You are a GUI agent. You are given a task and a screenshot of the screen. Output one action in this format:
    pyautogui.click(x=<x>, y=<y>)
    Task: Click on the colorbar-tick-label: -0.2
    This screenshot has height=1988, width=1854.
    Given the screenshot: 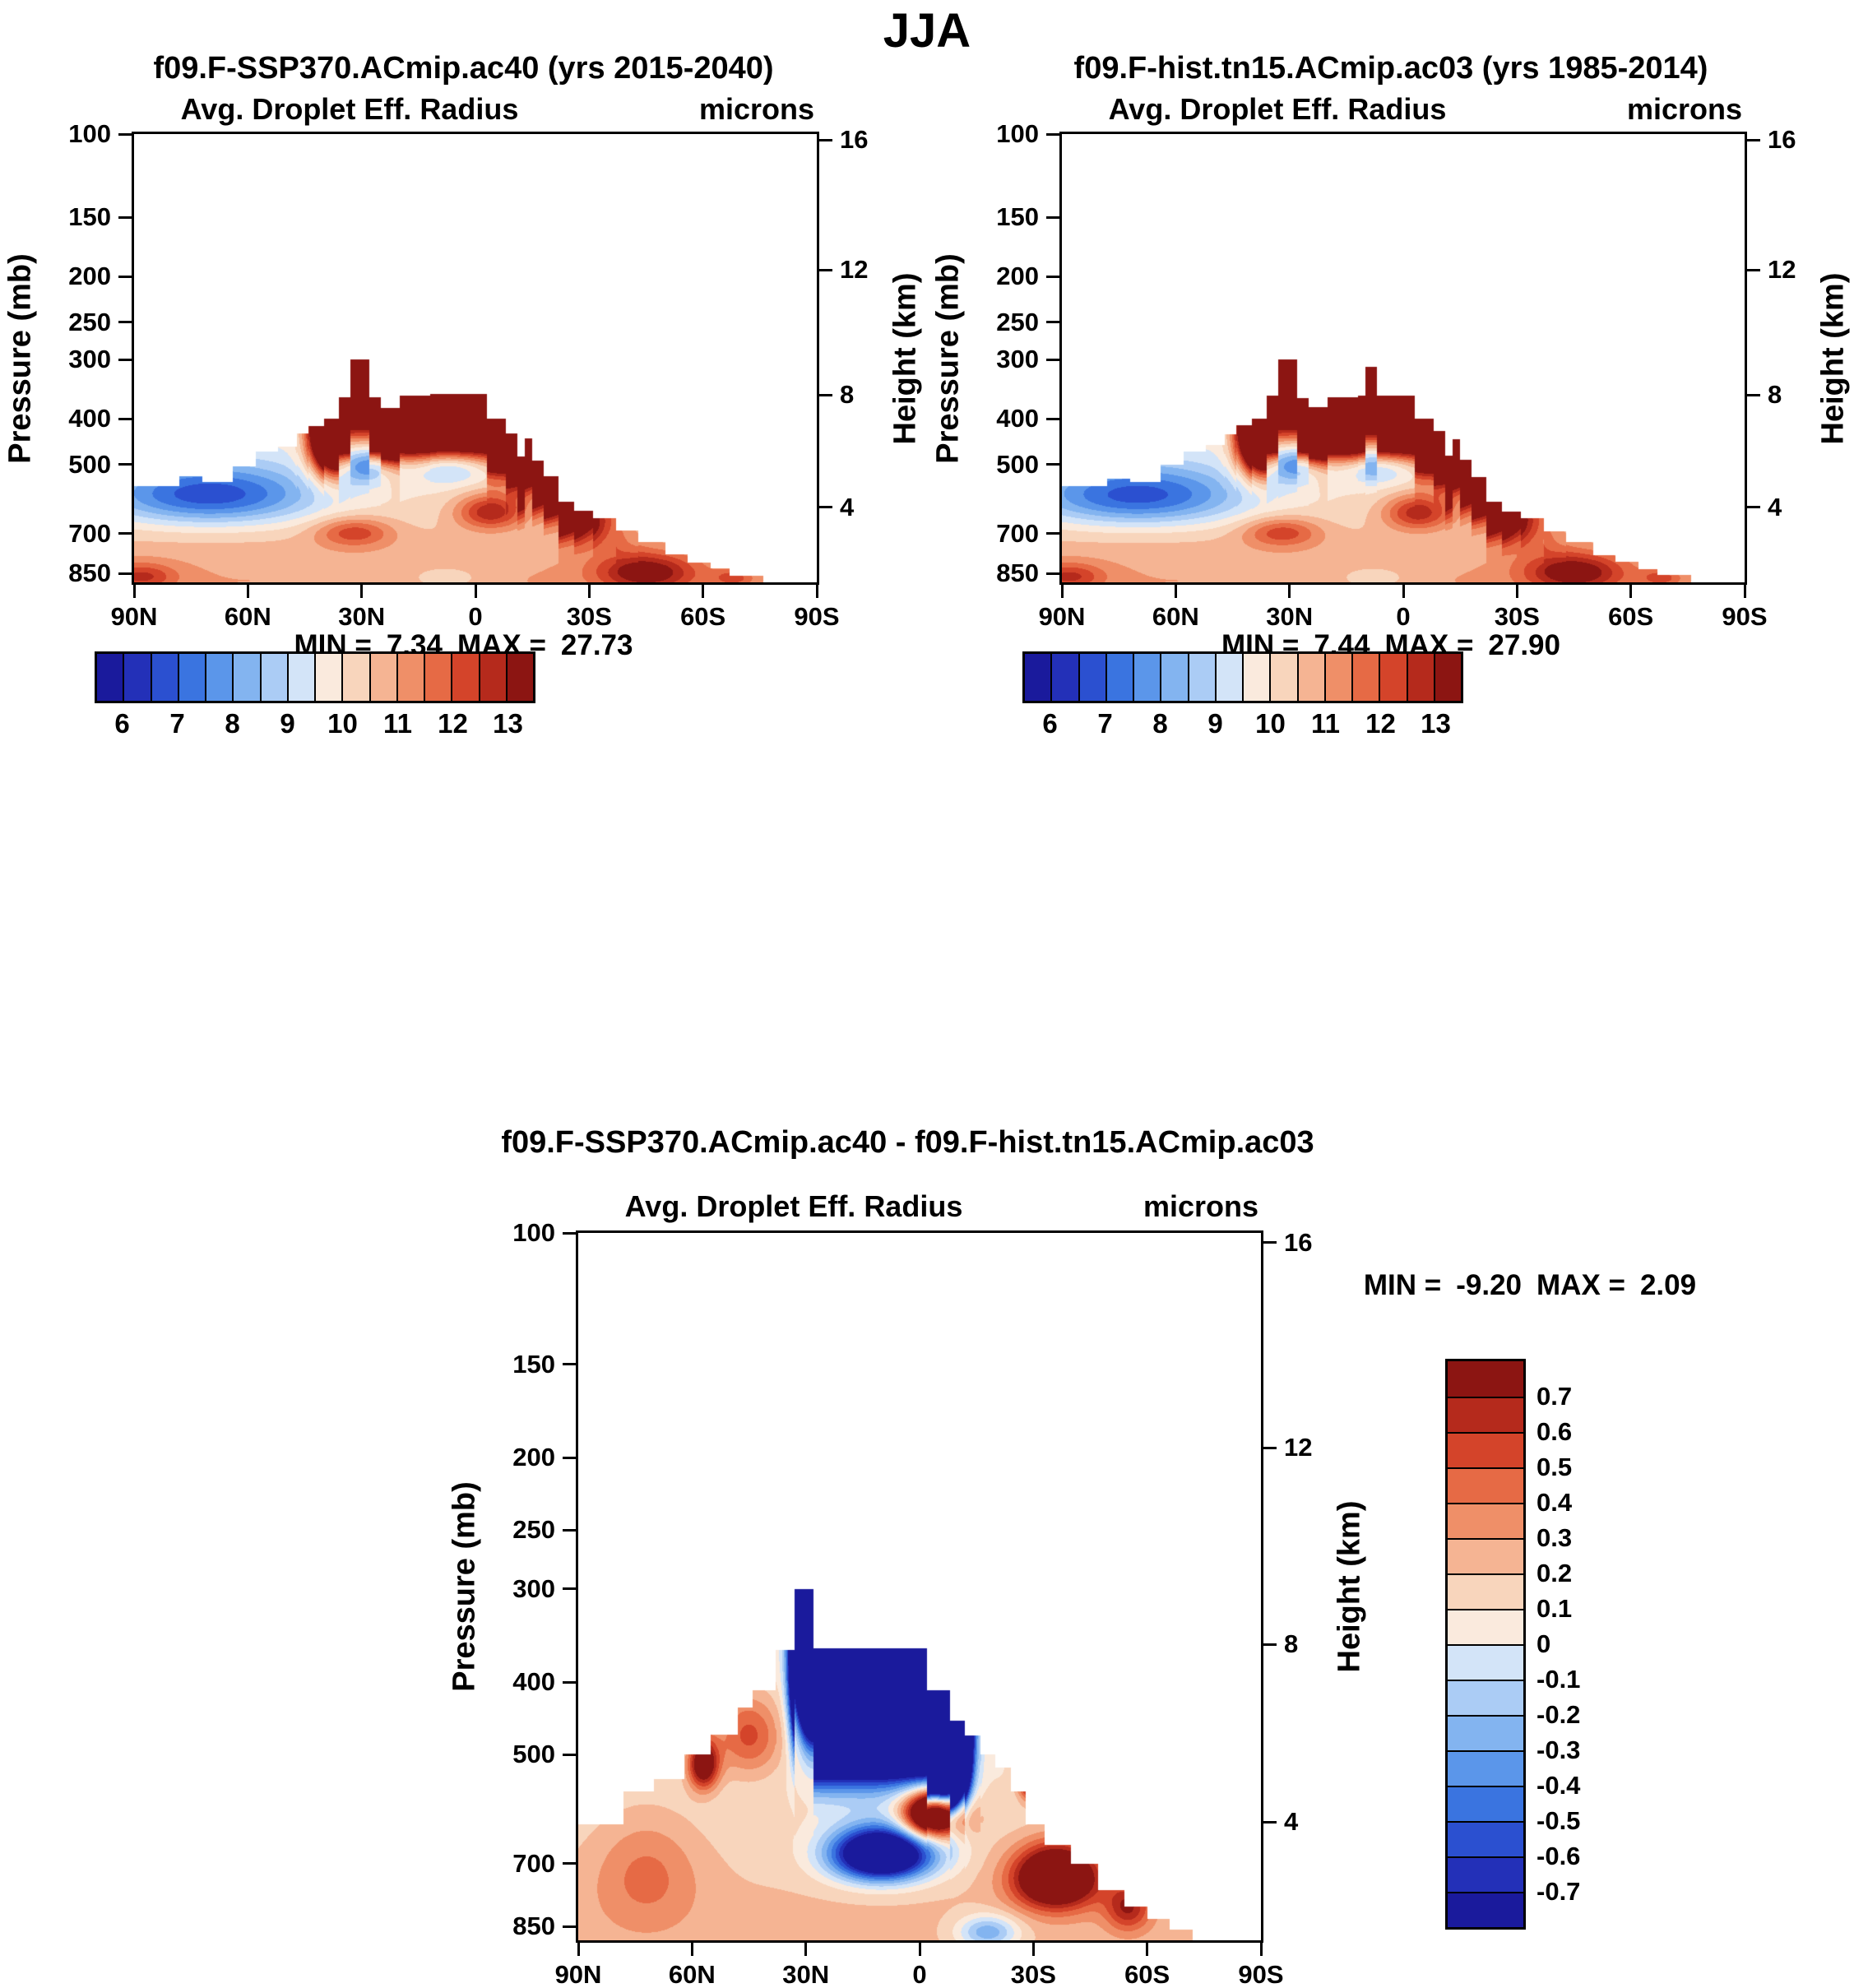 What is the action you would take?
    pyautogui.click(x=1559, y=1714)
    